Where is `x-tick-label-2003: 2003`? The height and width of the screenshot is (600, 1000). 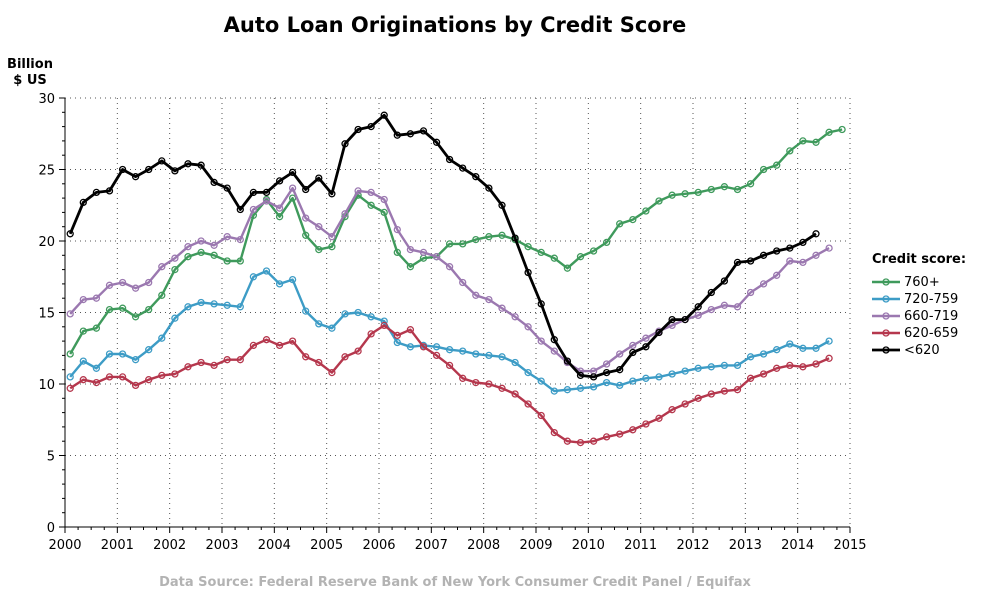 x-tick-label-2003: 2003 is located at coordinates (221, 545).